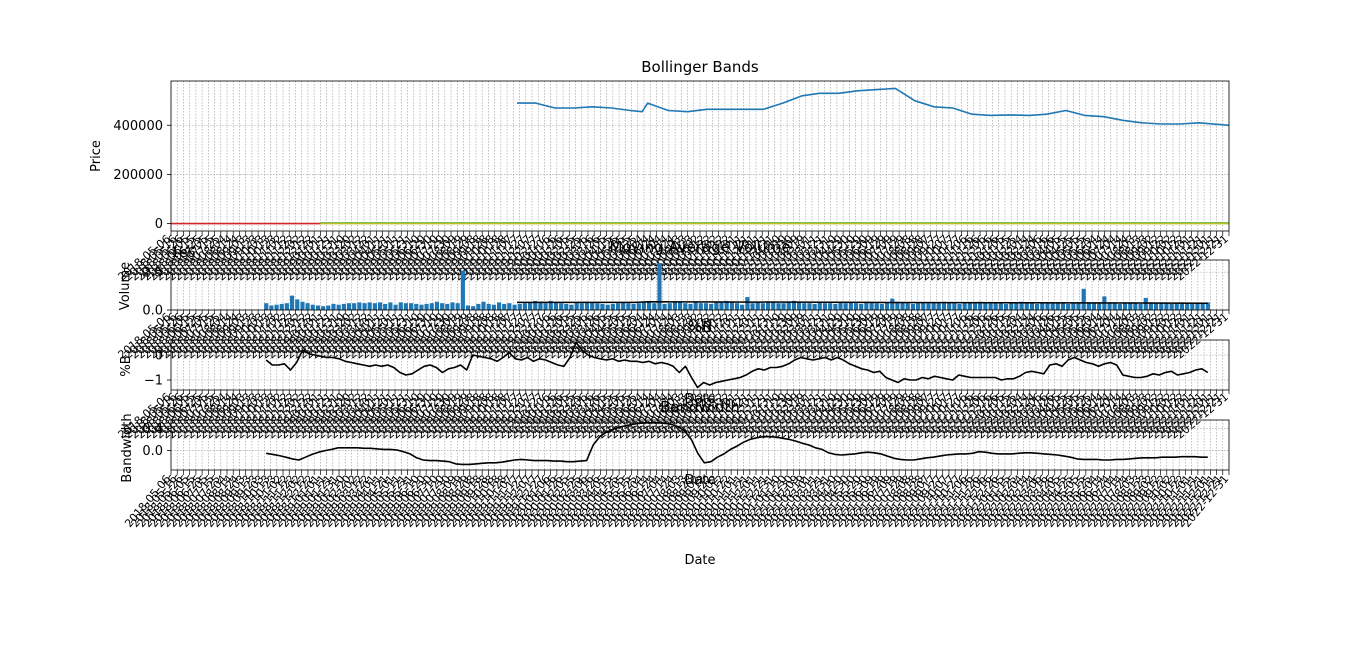 The height and width of the screenshot is (672, 1366). I want to click on y-tick-label: 2.5, so click(152, 273).